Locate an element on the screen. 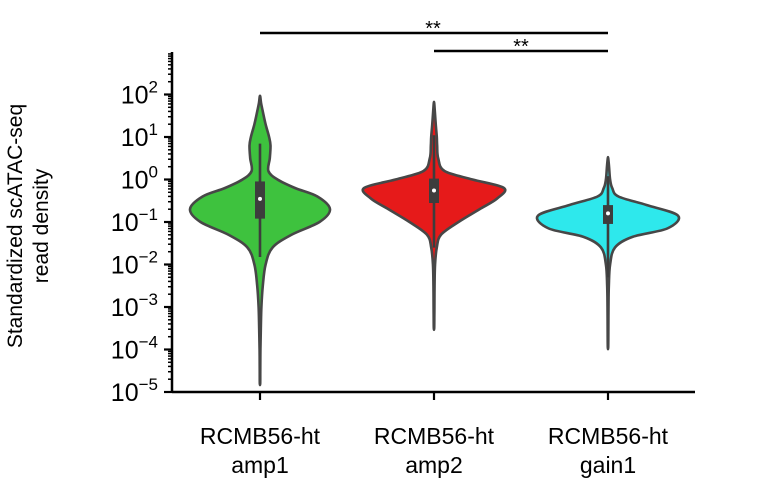 This screenshot has height=481, width=763. y-tick-label: 10⁻⁵ is located at coordinates (134, 391).